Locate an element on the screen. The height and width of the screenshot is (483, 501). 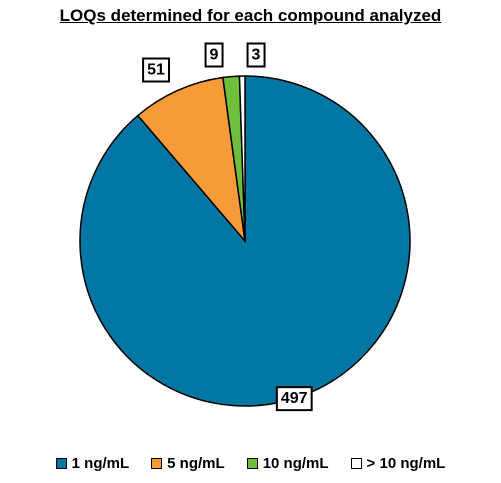
legend-item-3: 10 ng/mL is located at coordinates (287, 463).